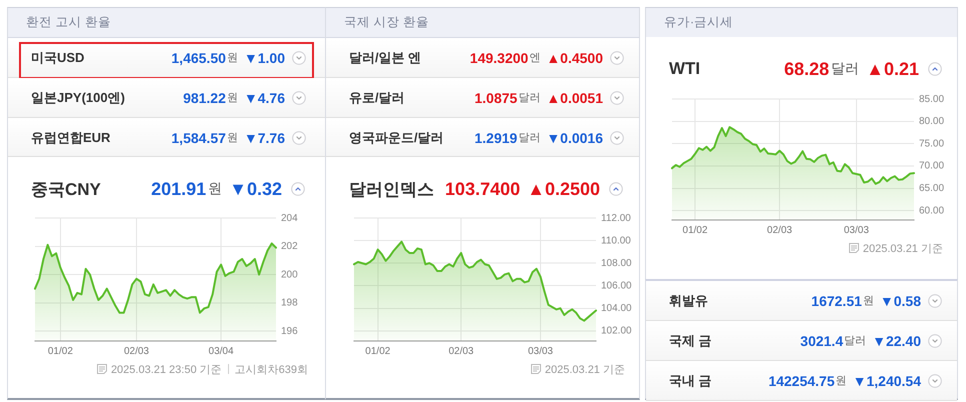  What do you see at coordinates (574, 138) in the screenshot?
I see `text: ▼0.0016` at bounding box center [574, 138].